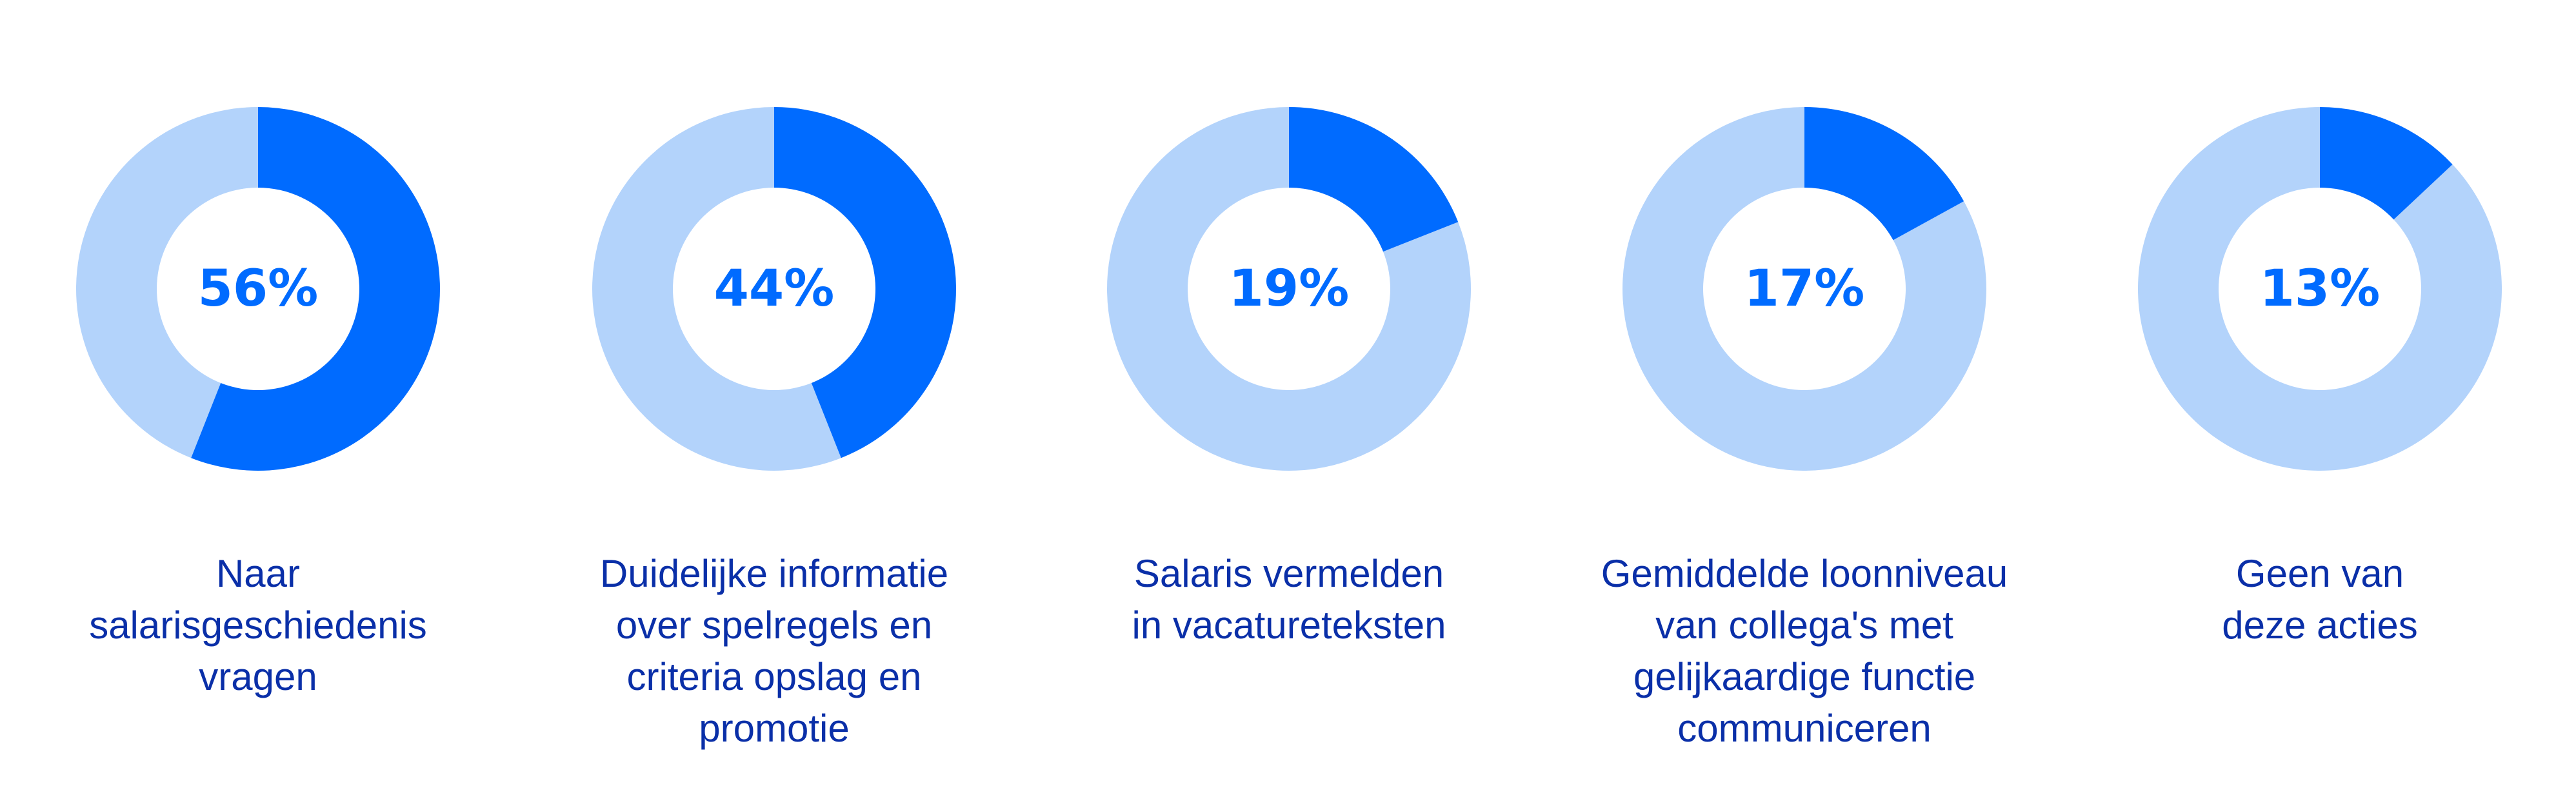 The height and width of the screenshot is (806, 2576). Describe the element at coordinates (1804, 574) in the screenshot. I see `label-line: Gemiddelde loonniveau` at that location.